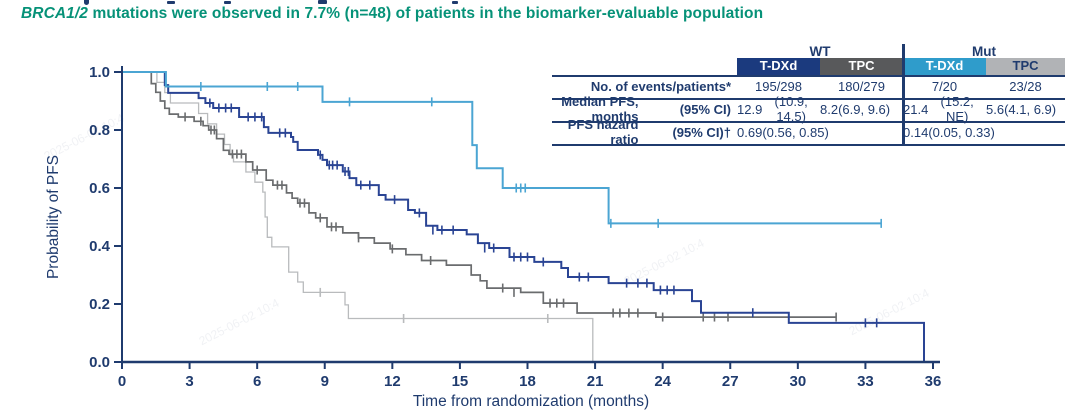 The width and height of the screenshot is (1080, 417). Describe the element at coordinates (122, 381) in the screenshot. I see `axis-tick-label: 0` at that location.